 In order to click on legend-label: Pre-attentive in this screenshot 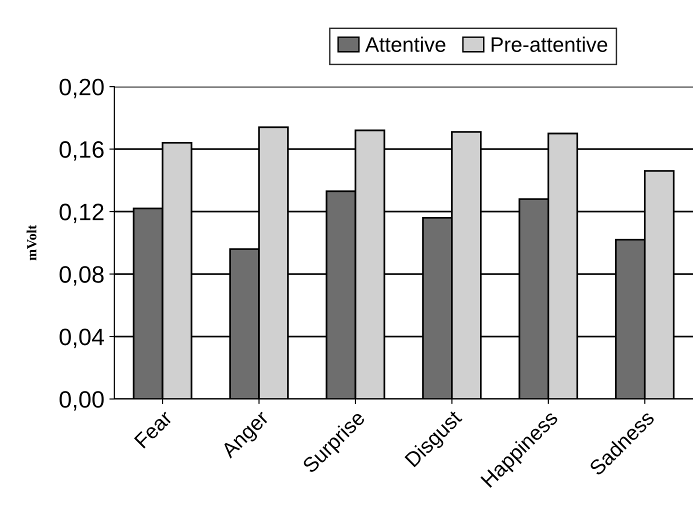, I will do `click(550, 44)`.